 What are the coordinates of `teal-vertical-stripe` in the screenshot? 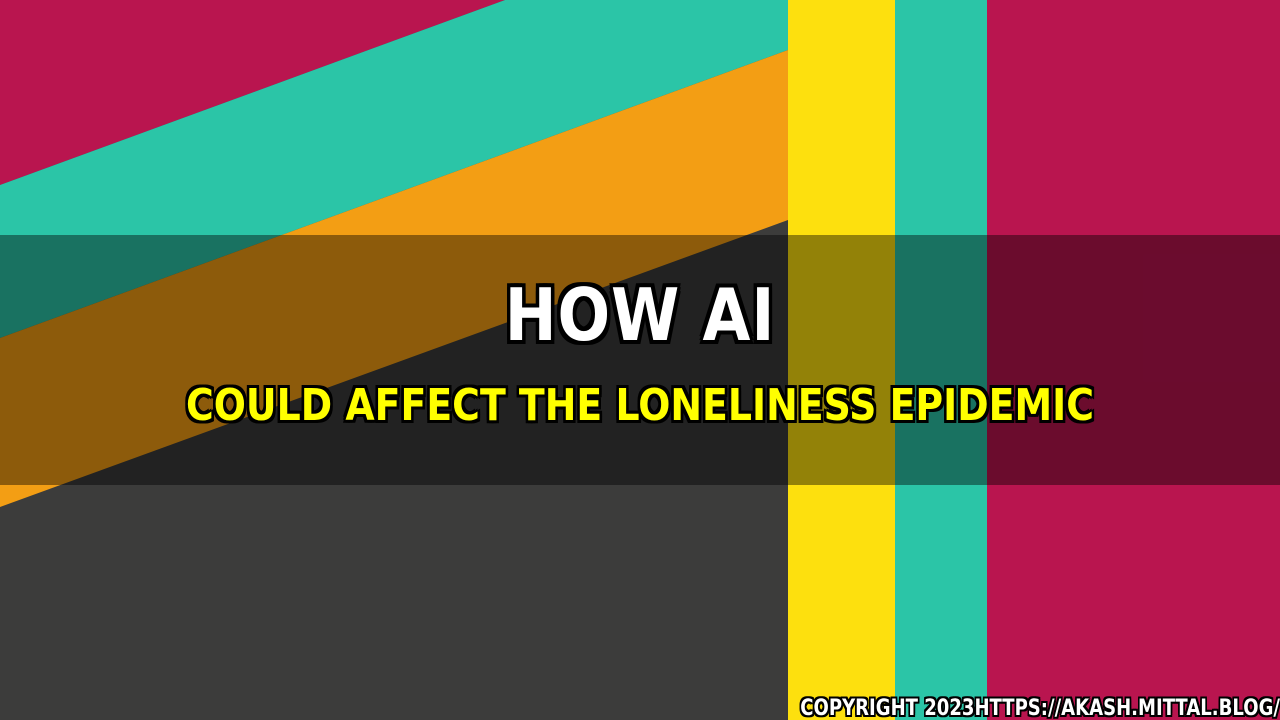 It's located at (941, 360).